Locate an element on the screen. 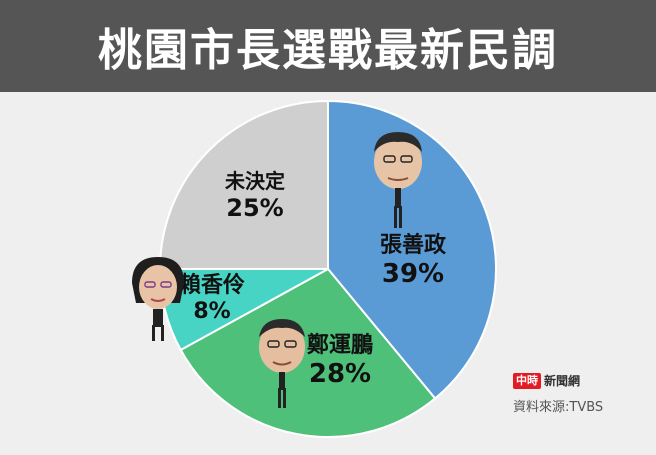 The width and height of the screenshot is (656, 455). brand-name: 新聞網 is located at coordinates (562, 381).